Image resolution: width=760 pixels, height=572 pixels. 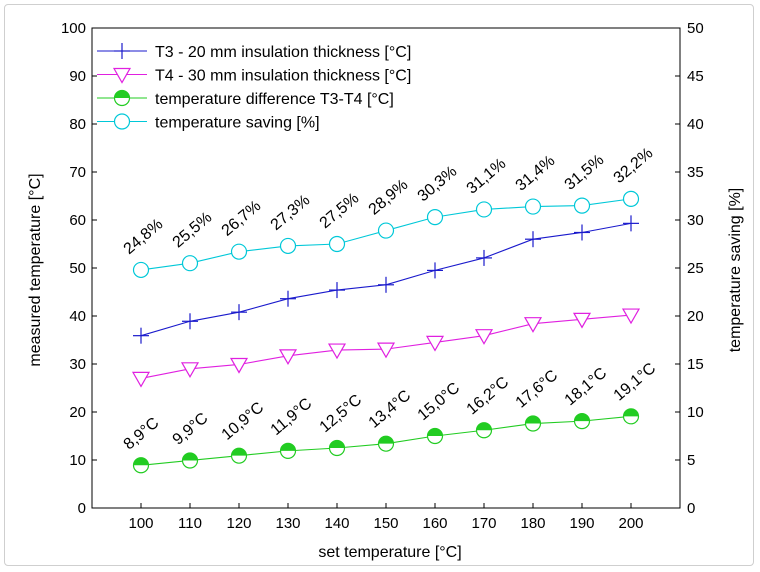 I want to click on data-label: 30,3%, so click(x=438, y=184).